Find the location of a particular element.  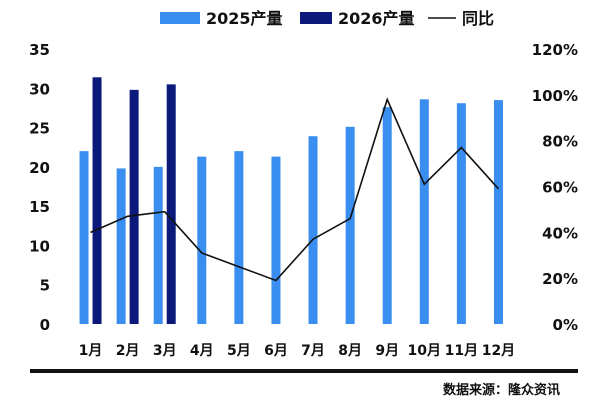

x-tick-label: 8月 is located at coordinates (350, 351).